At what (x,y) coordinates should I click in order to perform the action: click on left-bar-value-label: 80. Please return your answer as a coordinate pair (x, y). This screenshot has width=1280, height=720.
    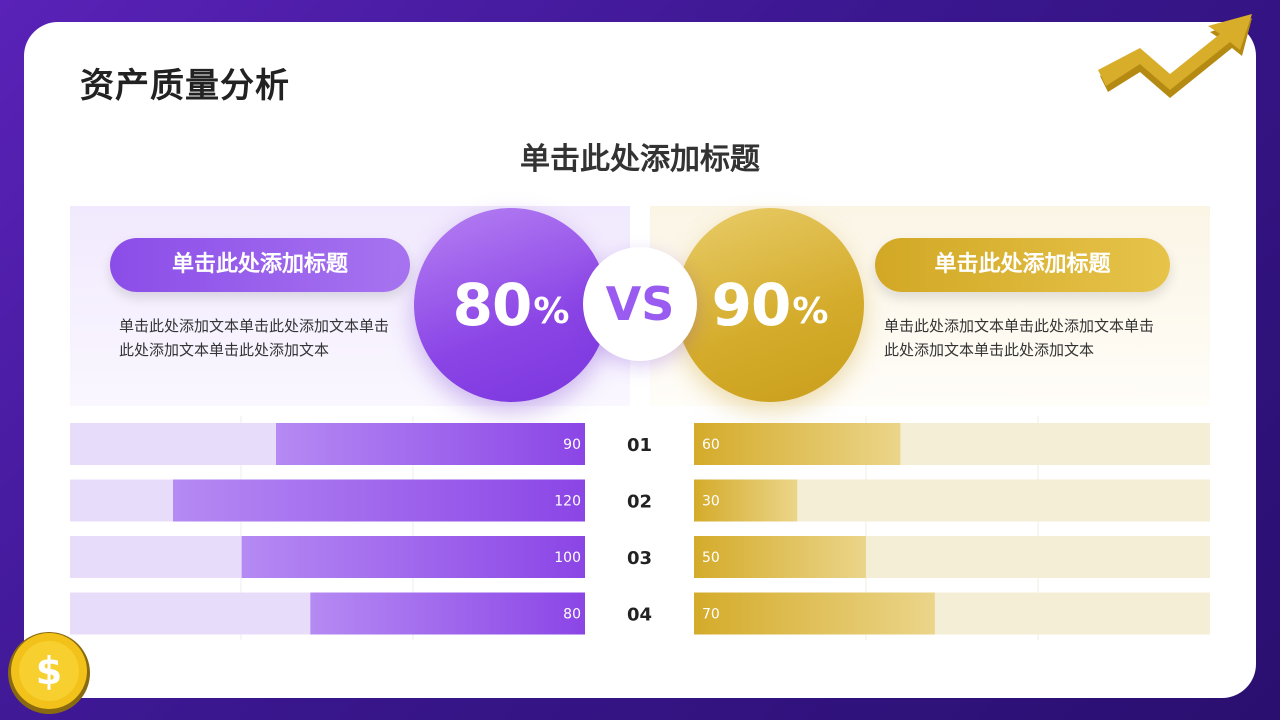
    Looking at the image, I should click on (572, 615).